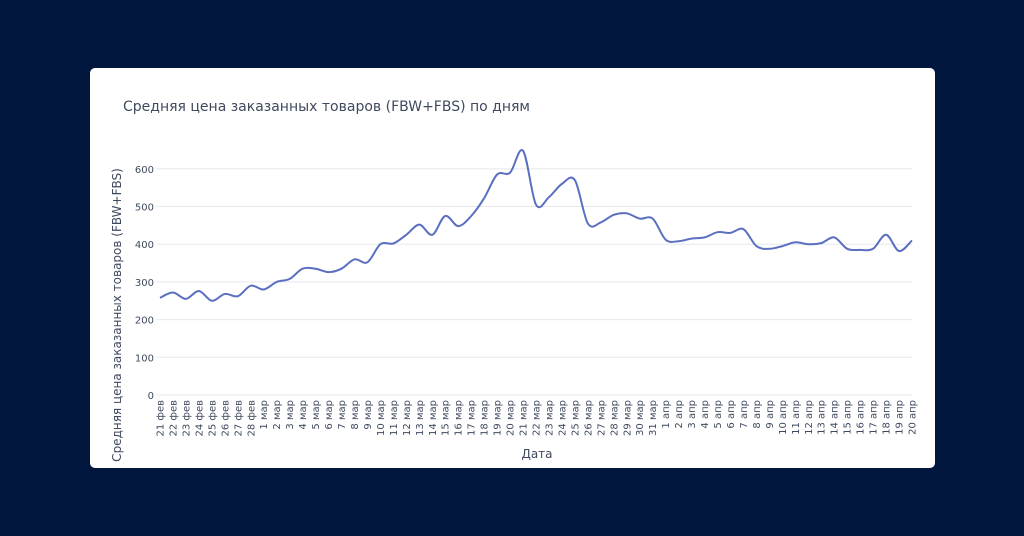 This screenshot has width=1024, height=536. Describe the element at coordinates (848, 417) in the screenshot. I see `x-tick-label: 15 апр` at that location.